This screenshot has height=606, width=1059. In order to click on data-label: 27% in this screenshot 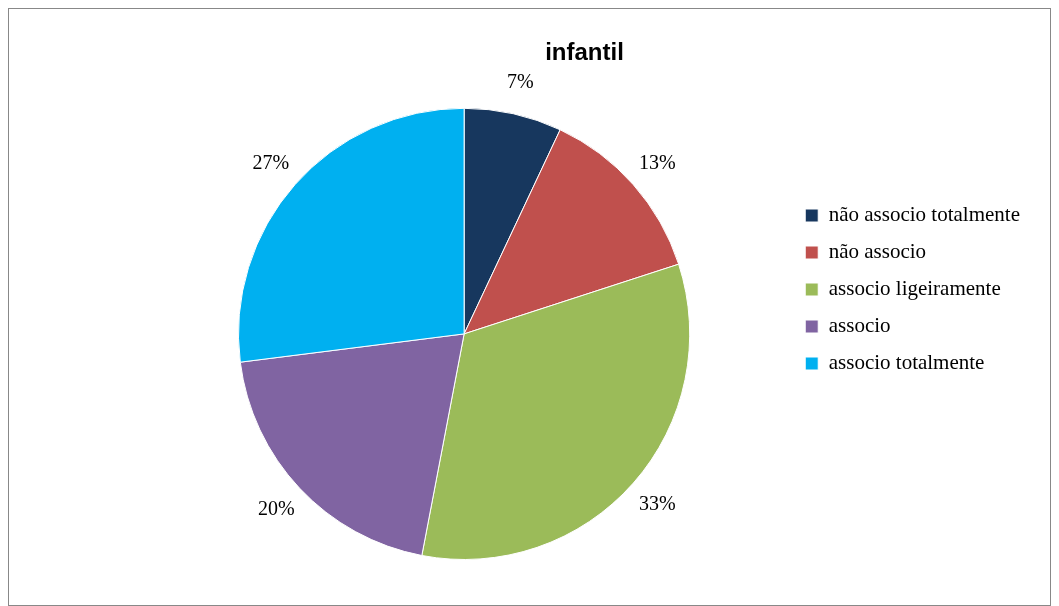, I will do `click(271, 161)`.